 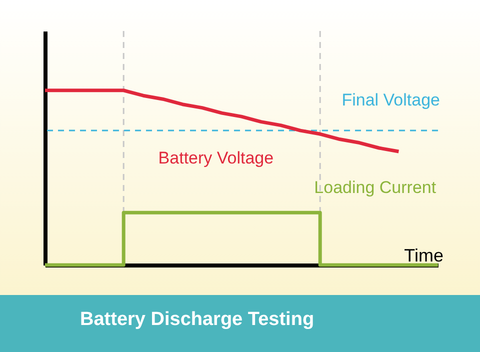 What do you see at coordinates (216, 158) in the screenshot?
I see `series-label: Battery Voltage` at bounding box center [216, 158].